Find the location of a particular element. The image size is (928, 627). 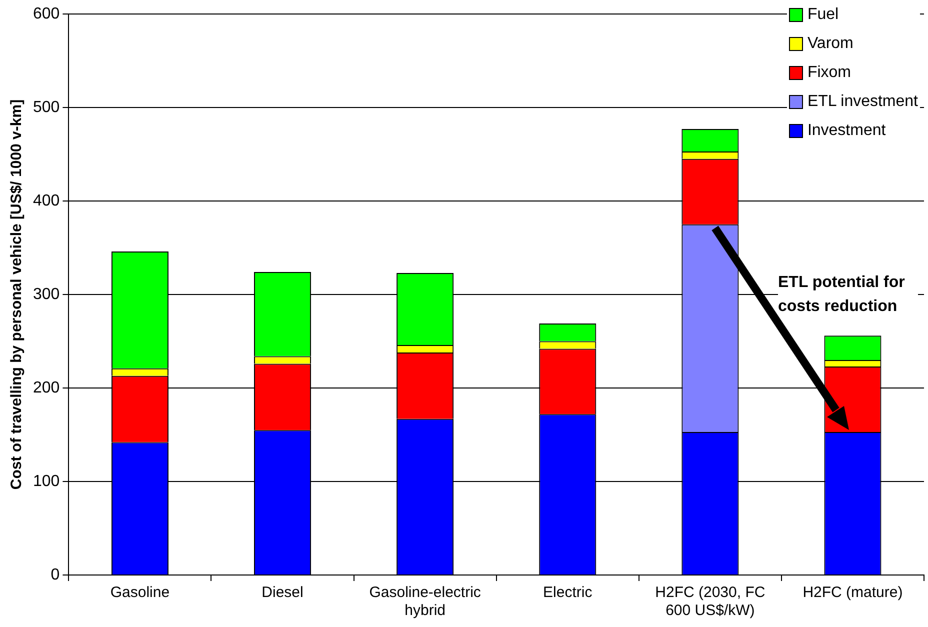

y-tick-label: 500 is located at coordinates (46, 107).